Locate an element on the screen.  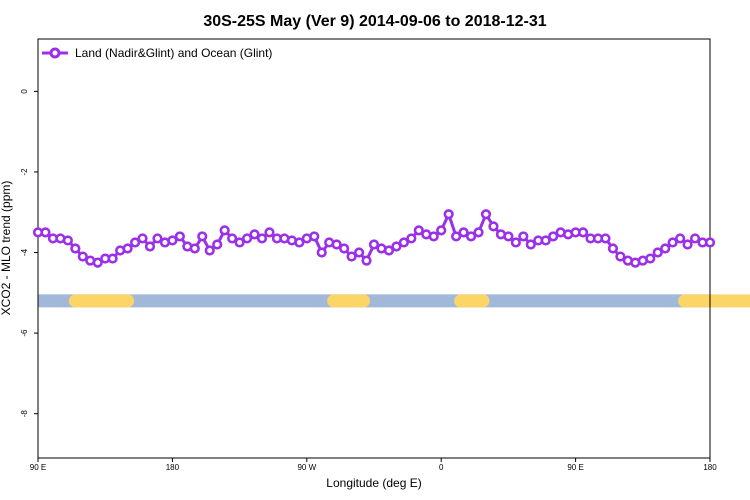
x-axis: 90 E 180 90 W 0 90 E 180 is located at coordinates (373, 465).